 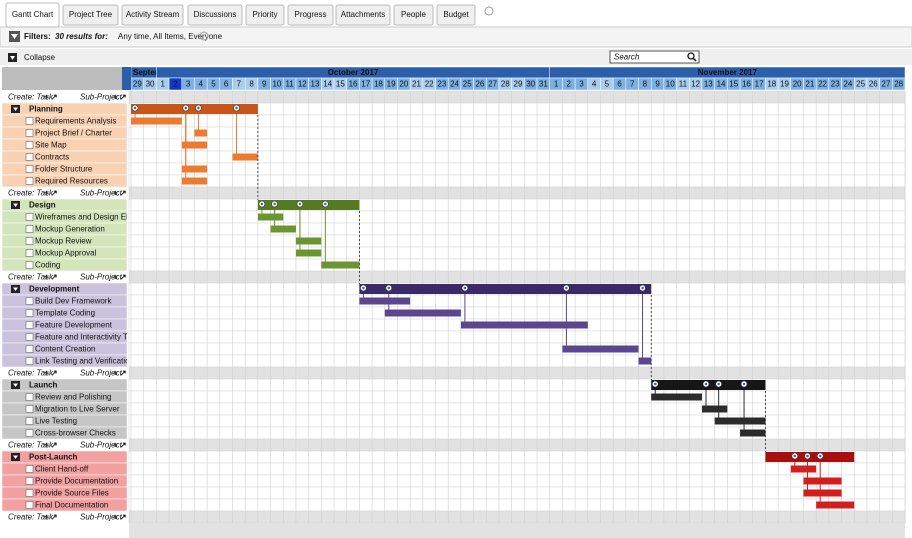 I want to click on tab-label: Budget, so click(x=456, y=14).